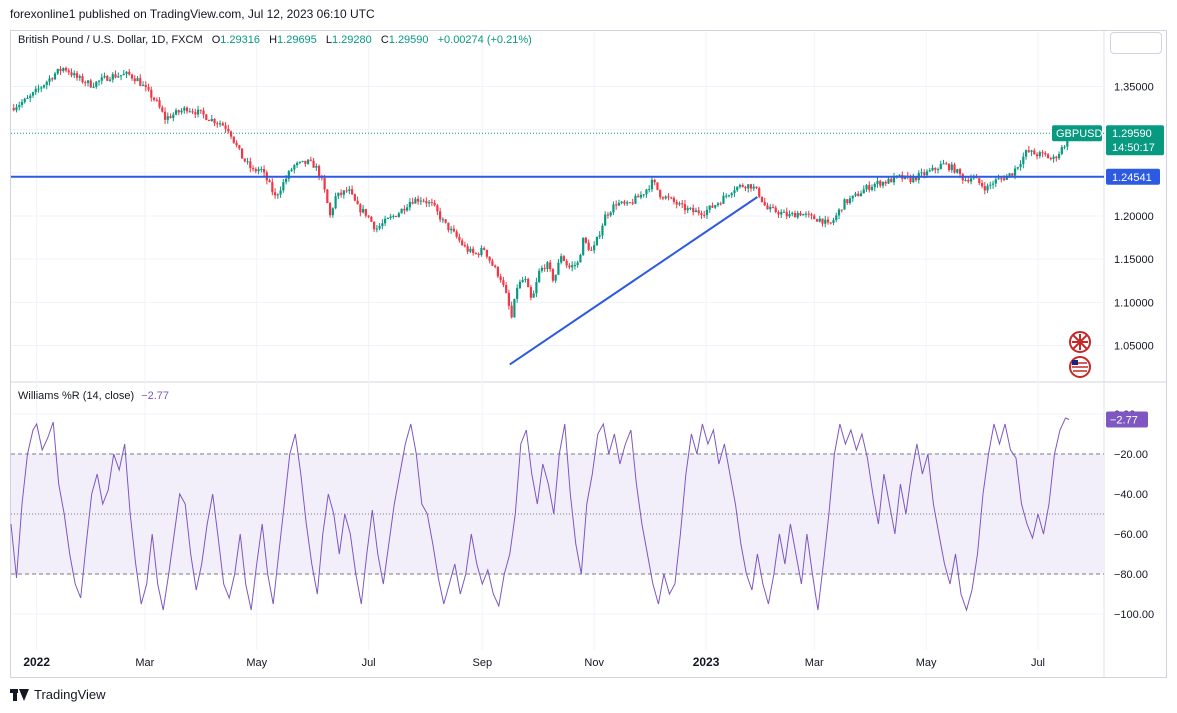  What do you see at coordinates (1134, 88) in the screenshot?
I see `price-tick-label: 1.35000` at bounding box center [1134, 88].